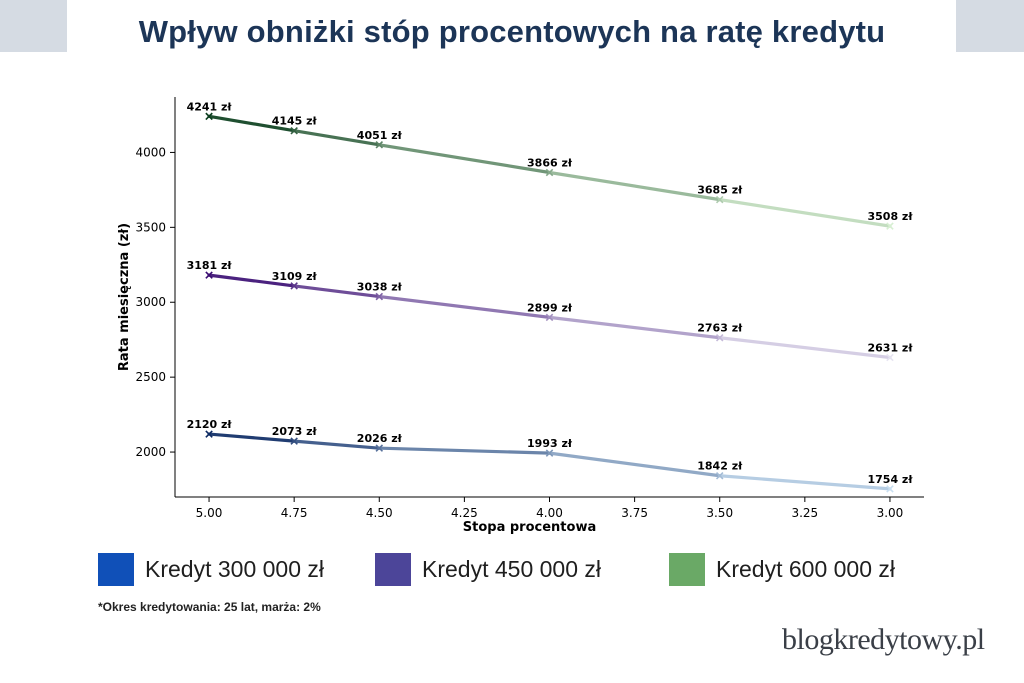 The height and width of the screenshot is (683, 1024). I want to click on series-0-data-label: 2120 zł, so click(210, 424).